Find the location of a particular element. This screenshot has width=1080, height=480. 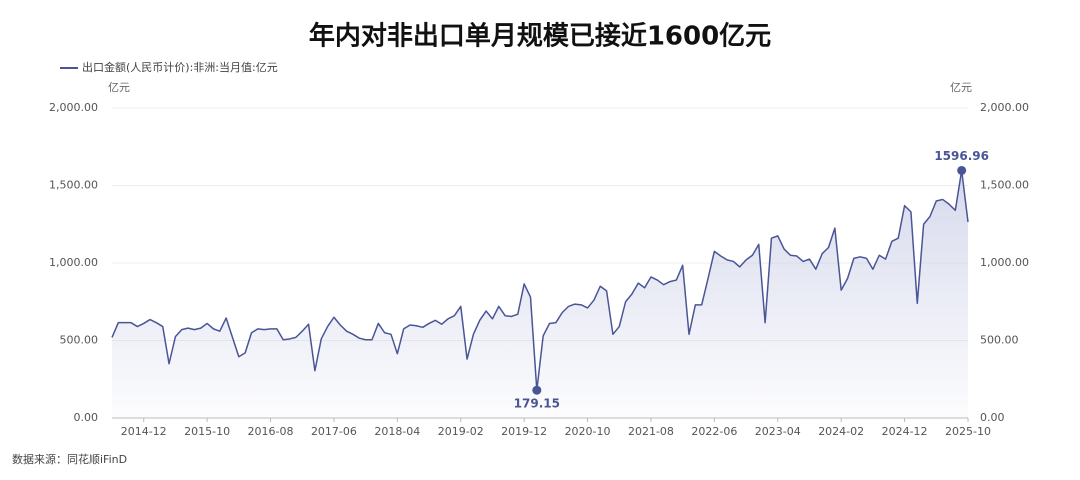

x-tick-label: 2017-06 is located at coordinates (334, 431).